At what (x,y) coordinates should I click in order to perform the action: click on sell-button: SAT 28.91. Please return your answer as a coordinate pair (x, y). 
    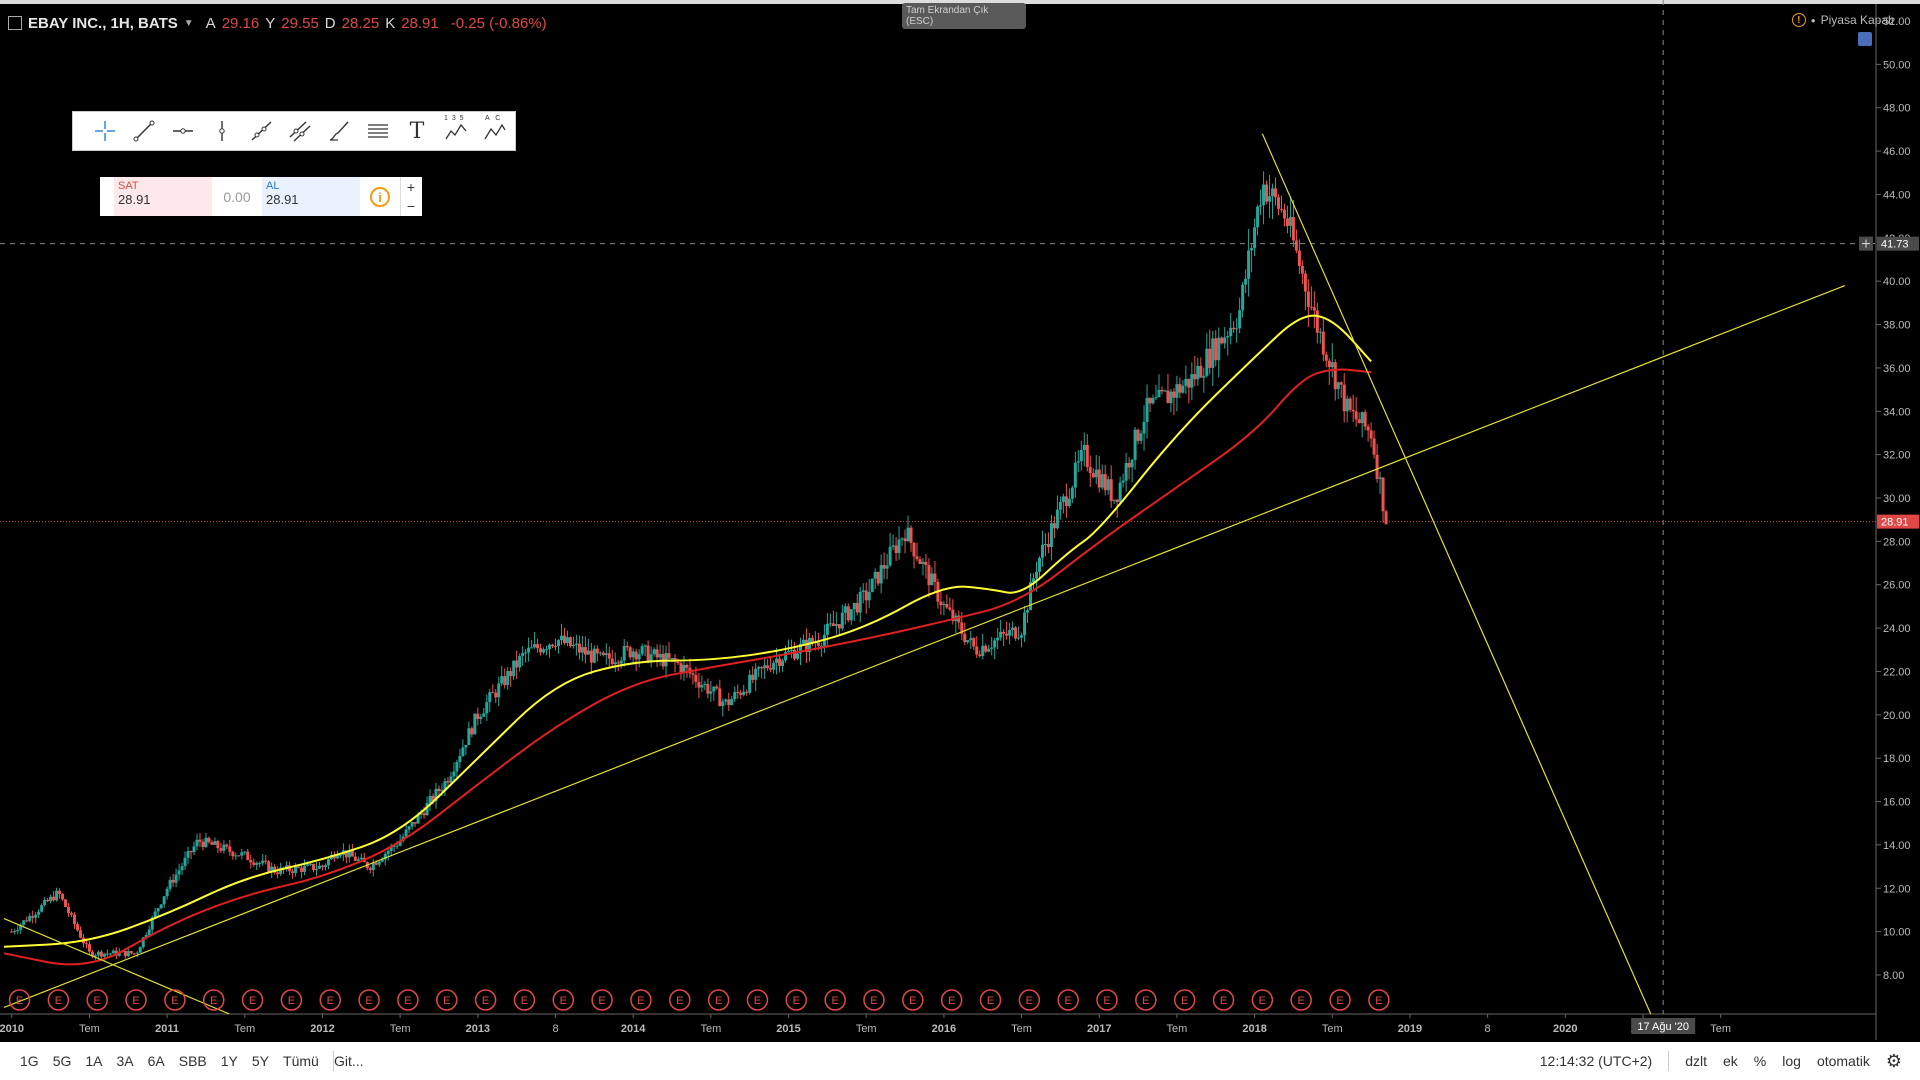
    Looking at the image, I should click on (163, 196).